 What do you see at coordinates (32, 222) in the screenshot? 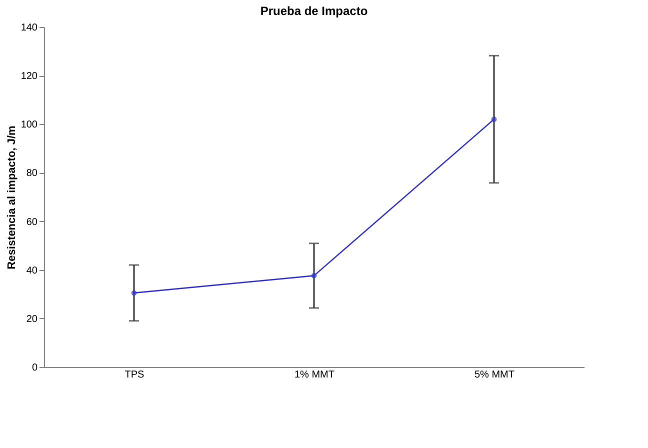
I see `y-tick-label: 60` at bounding box center [32, 222].